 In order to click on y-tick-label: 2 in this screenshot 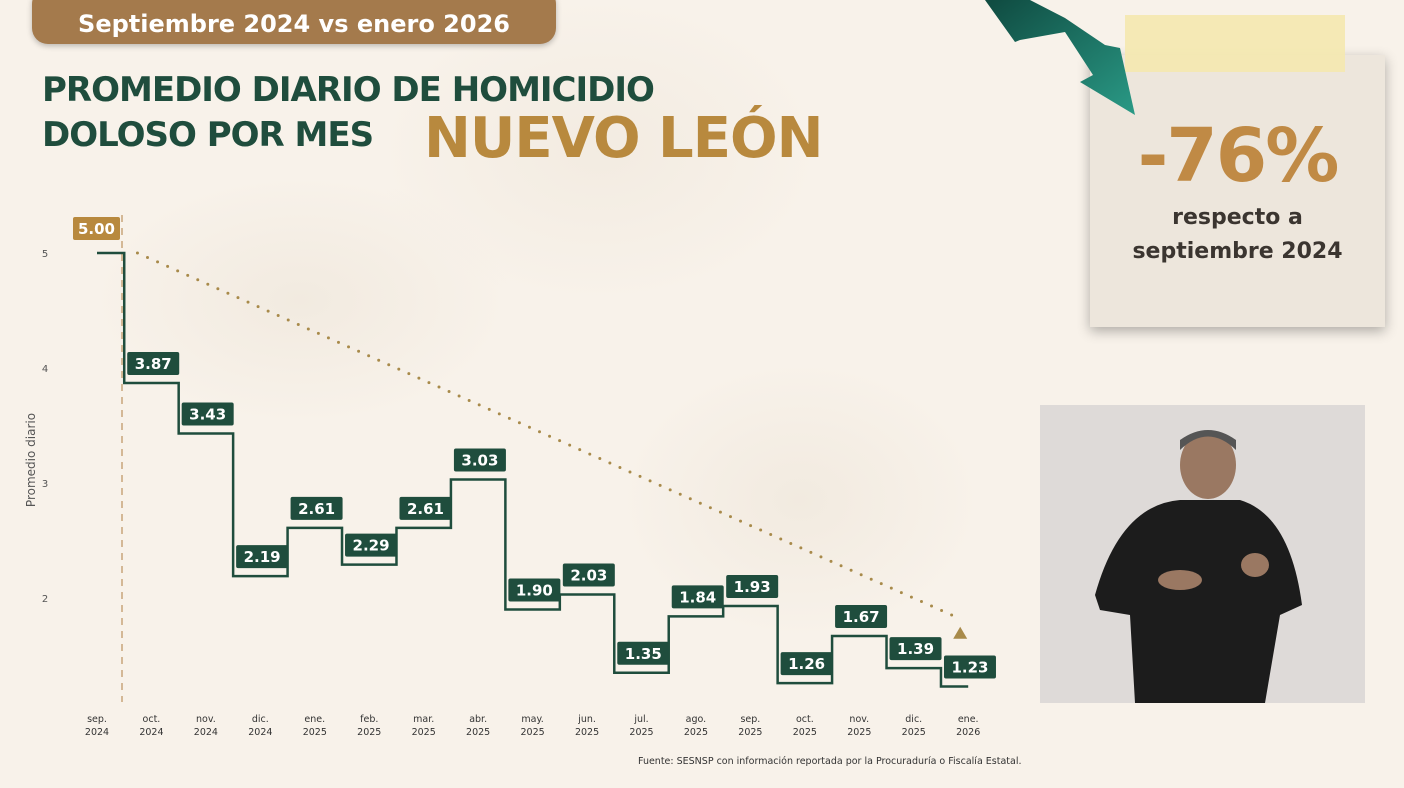, I will do `click(45, 599)`.